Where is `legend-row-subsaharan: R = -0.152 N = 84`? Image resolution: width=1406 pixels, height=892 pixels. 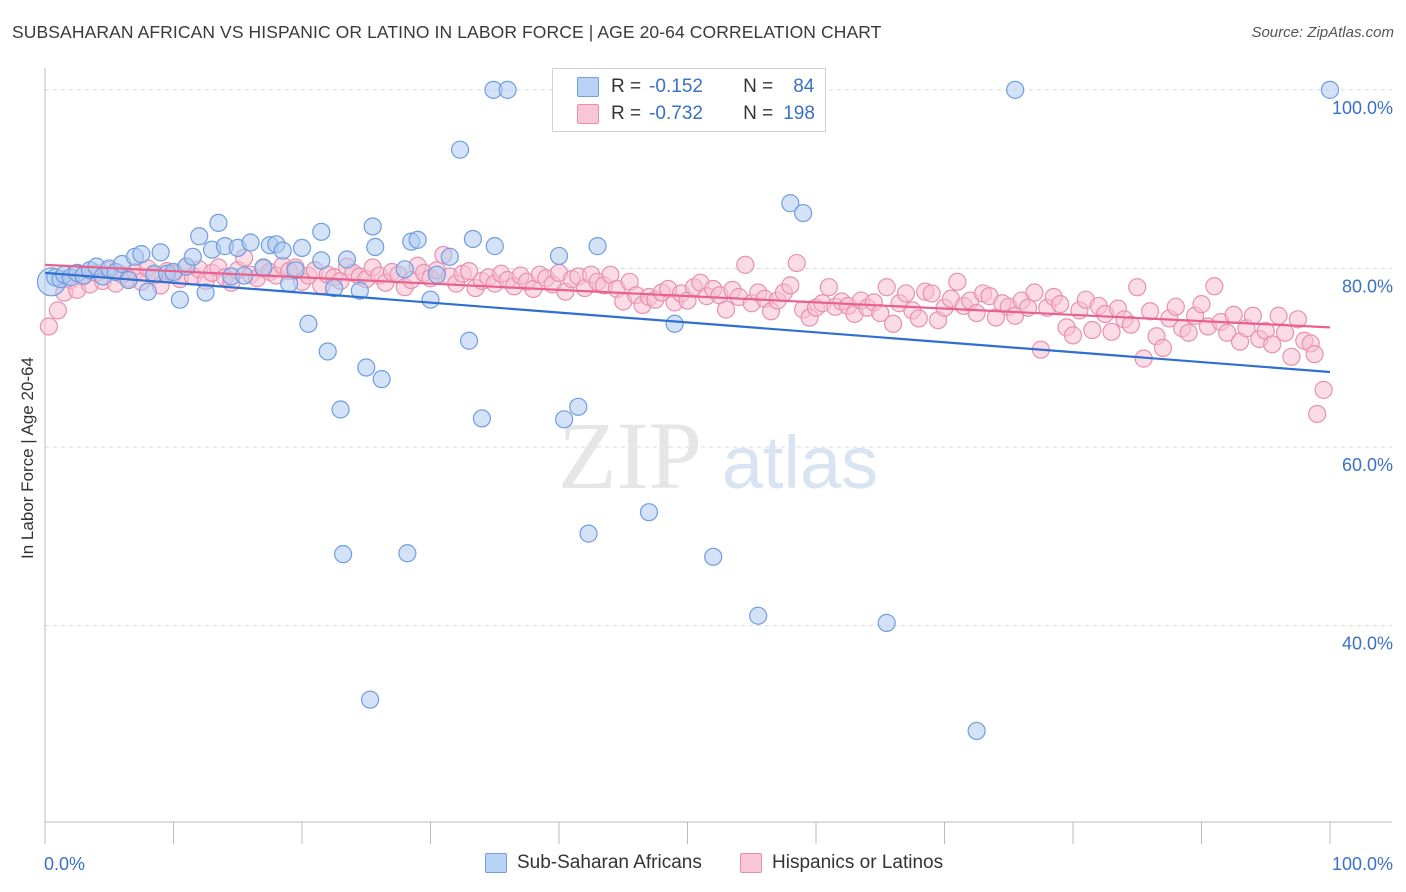
legend-row-subsaharan: R = -0.152 N = 84 is located at coordinates (695, 87).